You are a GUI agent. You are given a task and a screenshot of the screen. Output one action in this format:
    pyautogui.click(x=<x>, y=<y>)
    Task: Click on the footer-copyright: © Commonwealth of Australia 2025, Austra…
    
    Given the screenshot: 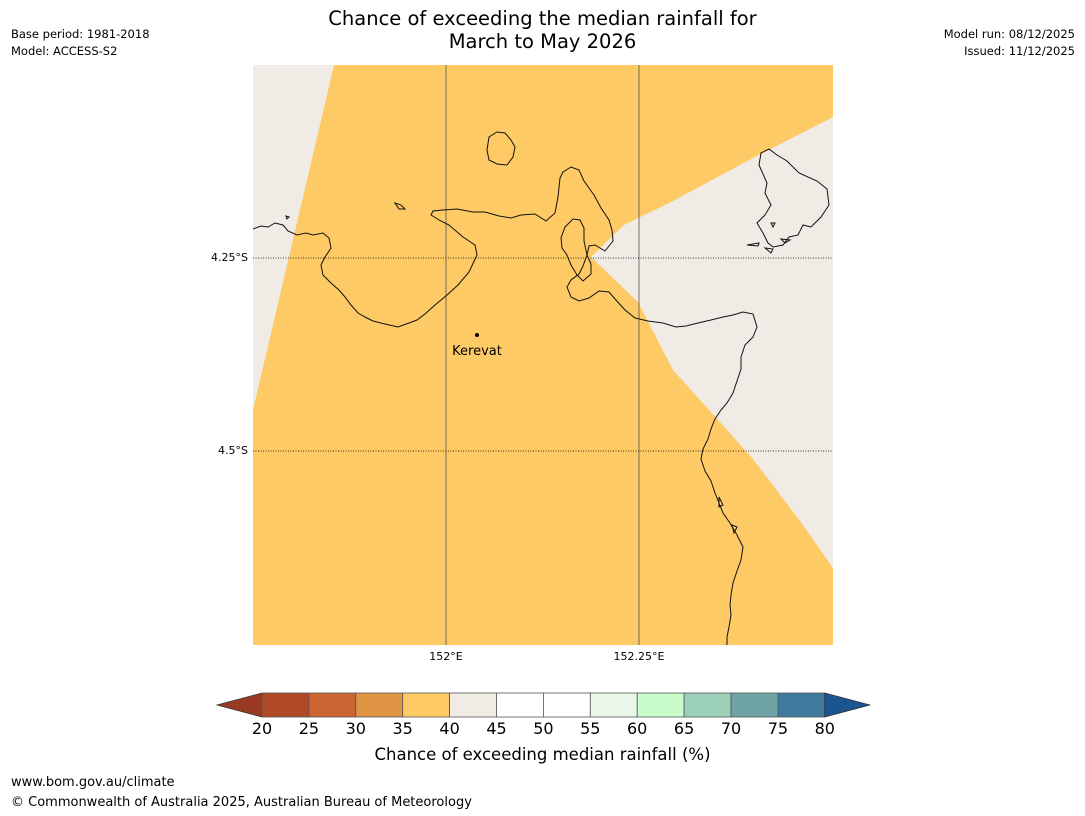 What is the action you would take?
    pyautogui.click(x=241, y=802)
    